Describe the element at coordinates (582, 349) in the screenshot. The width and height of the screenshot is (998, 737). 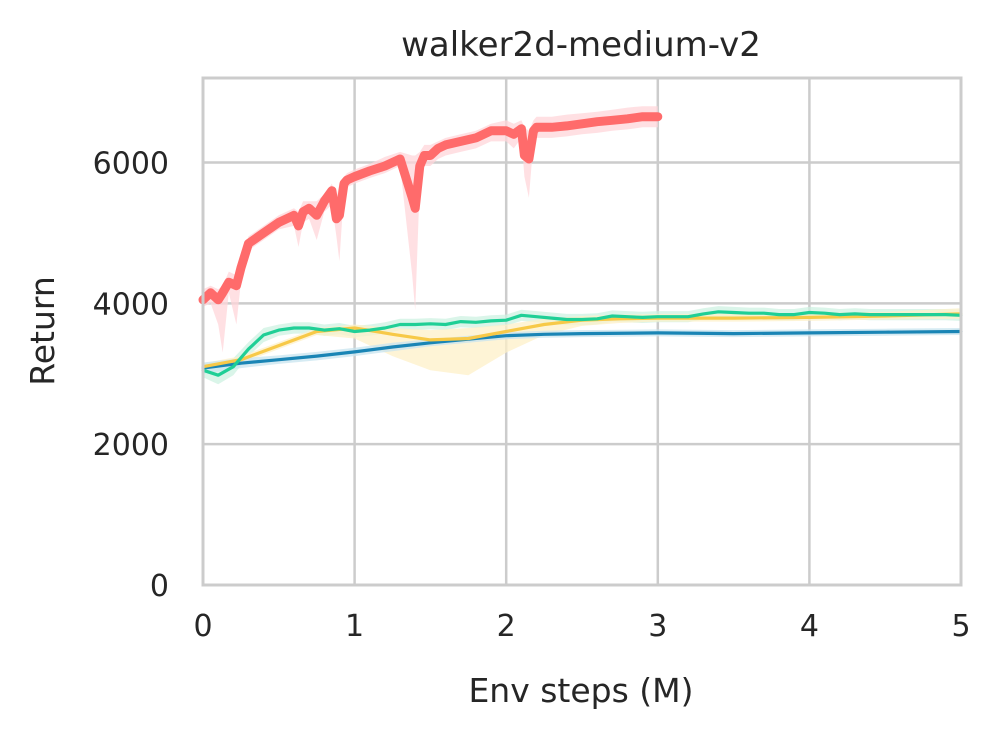
I see `series-3-line` at that location.